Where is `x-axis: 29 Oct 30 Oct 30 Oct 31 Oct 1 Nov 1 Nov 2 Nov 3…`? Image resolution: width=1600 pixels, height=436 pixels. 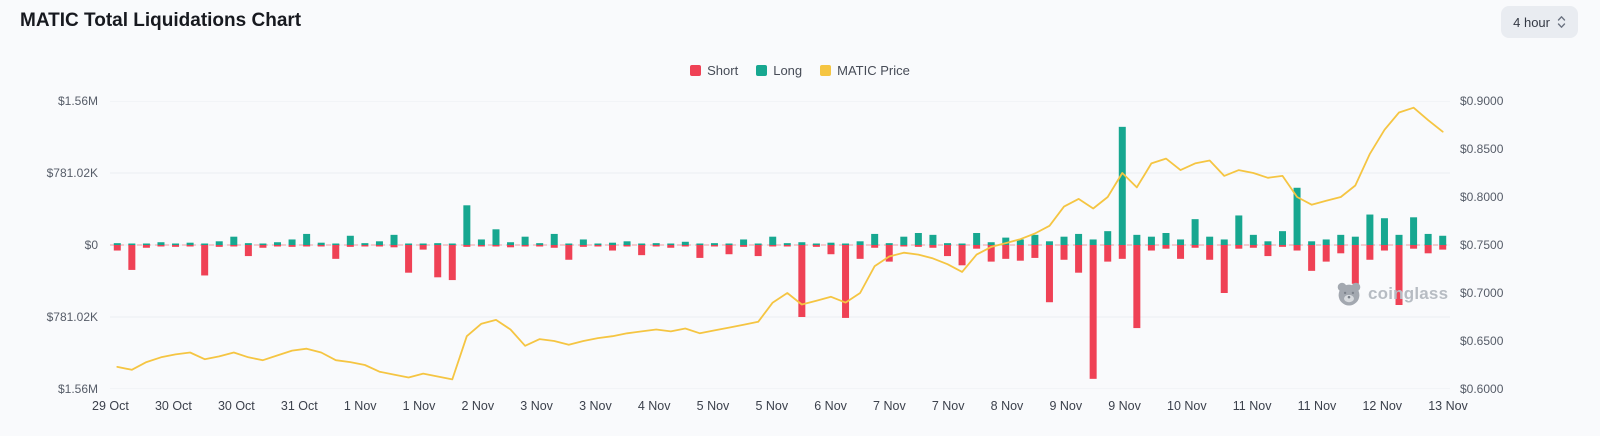 x-axis: 29 Oct 30 Oct 30 Oct 31 Oct 1 Nov 1 Nov 2 Nov 3… is located at coordinates (780, 406).